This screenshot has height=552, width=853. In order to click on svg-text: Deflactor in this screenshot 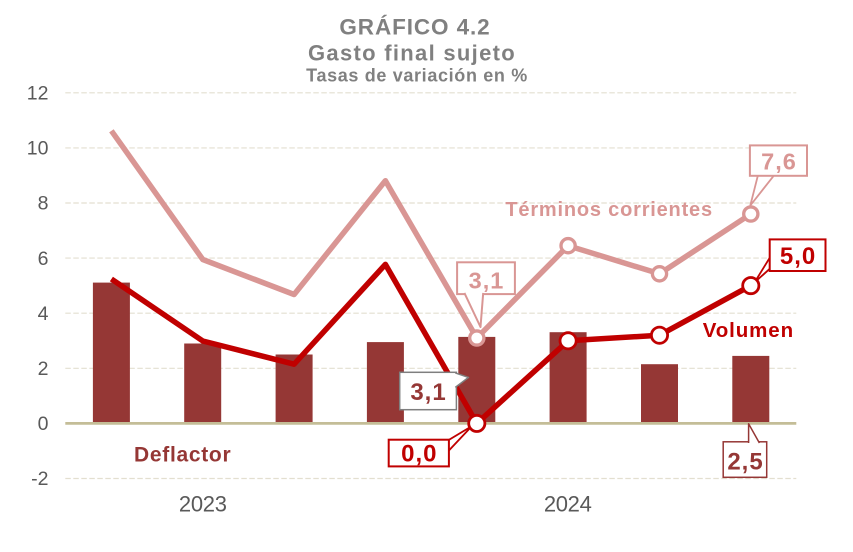, I will do `click(182, 455)`.